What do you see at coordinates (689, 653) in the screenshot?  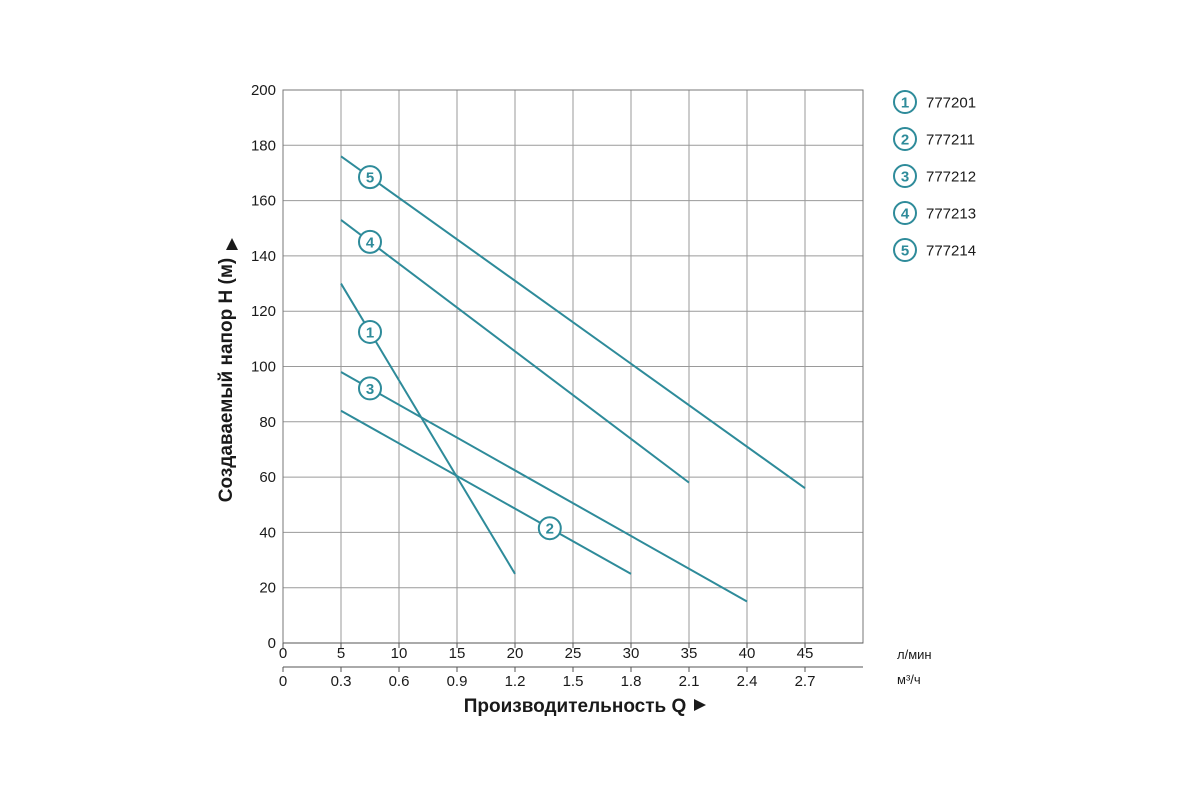 I see `x-tick-label-lmin: 35` at bounding box center [689, 653].